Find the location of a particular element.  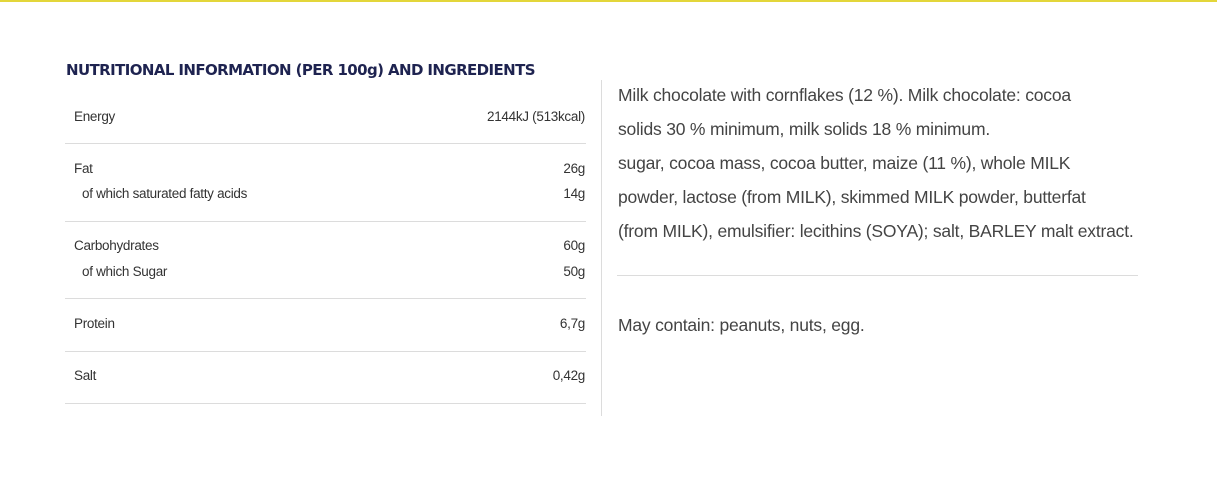

nutrition-value: 0,42g is located at coordinates (569, 375).